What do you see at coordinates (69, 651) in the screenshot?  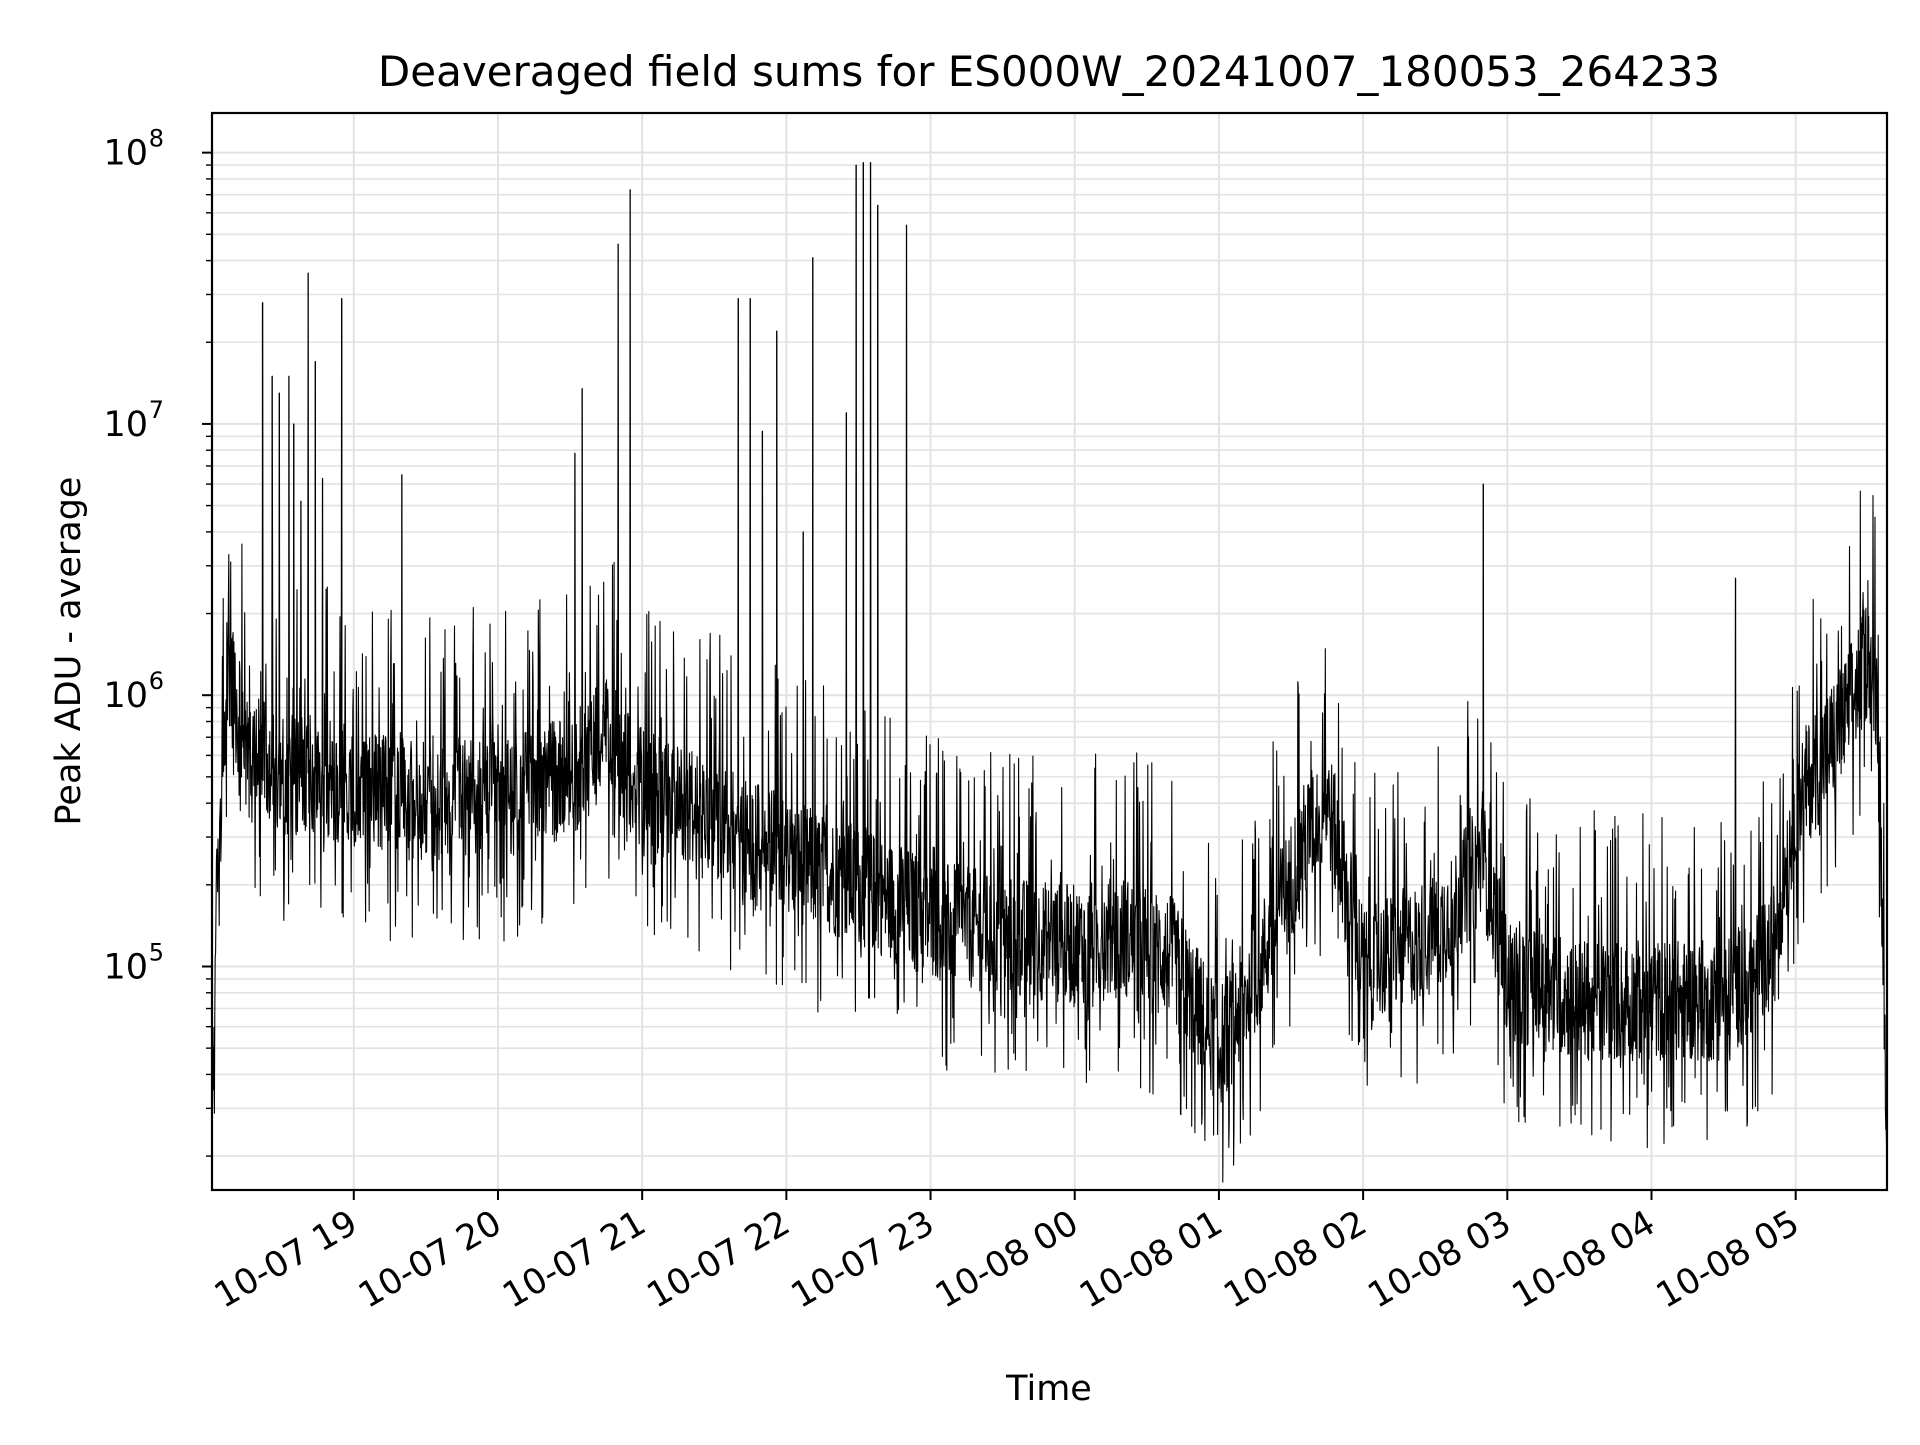 I see `y-axis-label: Peak ADU - average` at bounding box center [69, 651].